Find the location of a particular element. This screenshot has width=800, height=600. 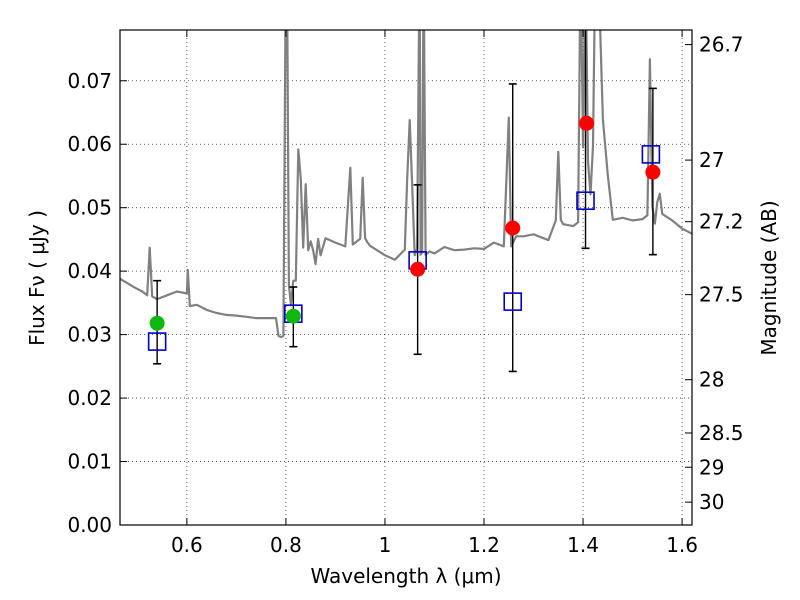

x-tick-label: 1 is located at coordinates (385, 545).